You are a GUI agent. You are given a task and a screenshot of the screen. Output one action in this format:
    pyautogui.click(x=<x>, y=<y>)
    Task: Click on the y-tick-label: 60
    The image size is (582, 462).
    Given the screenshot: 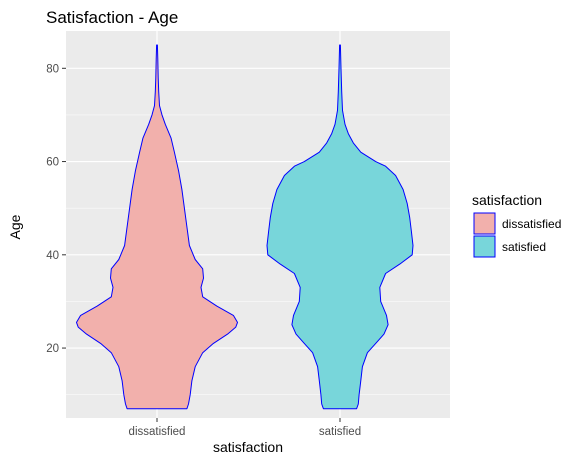 What is the action you would take?
    pyautogui.click(x=52, y=163)
    